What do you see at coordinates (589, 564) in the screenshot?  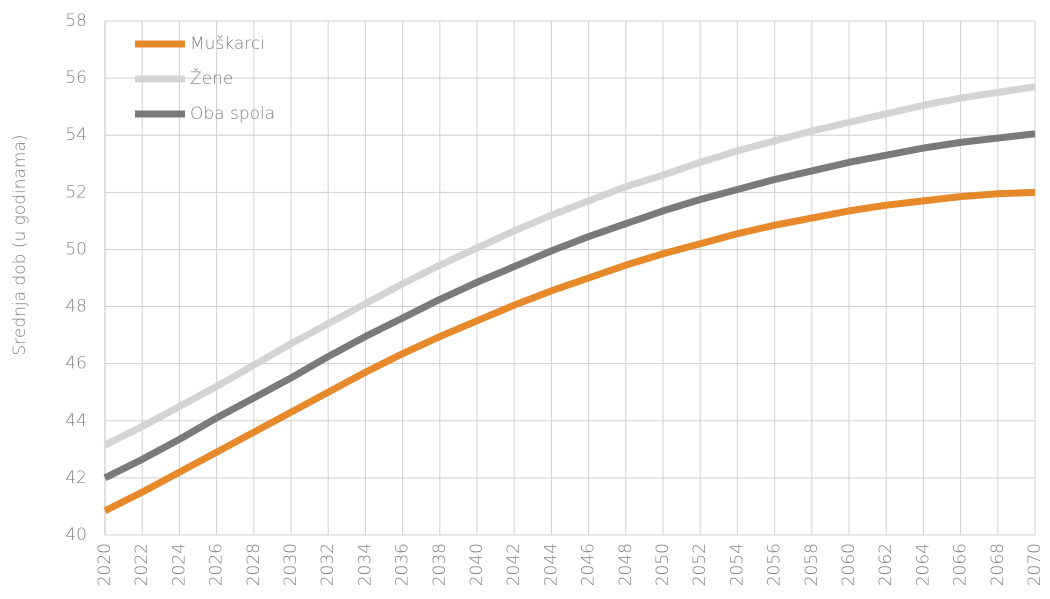 I see `x-tick-label: 2046` at bounding box center [589, 564].